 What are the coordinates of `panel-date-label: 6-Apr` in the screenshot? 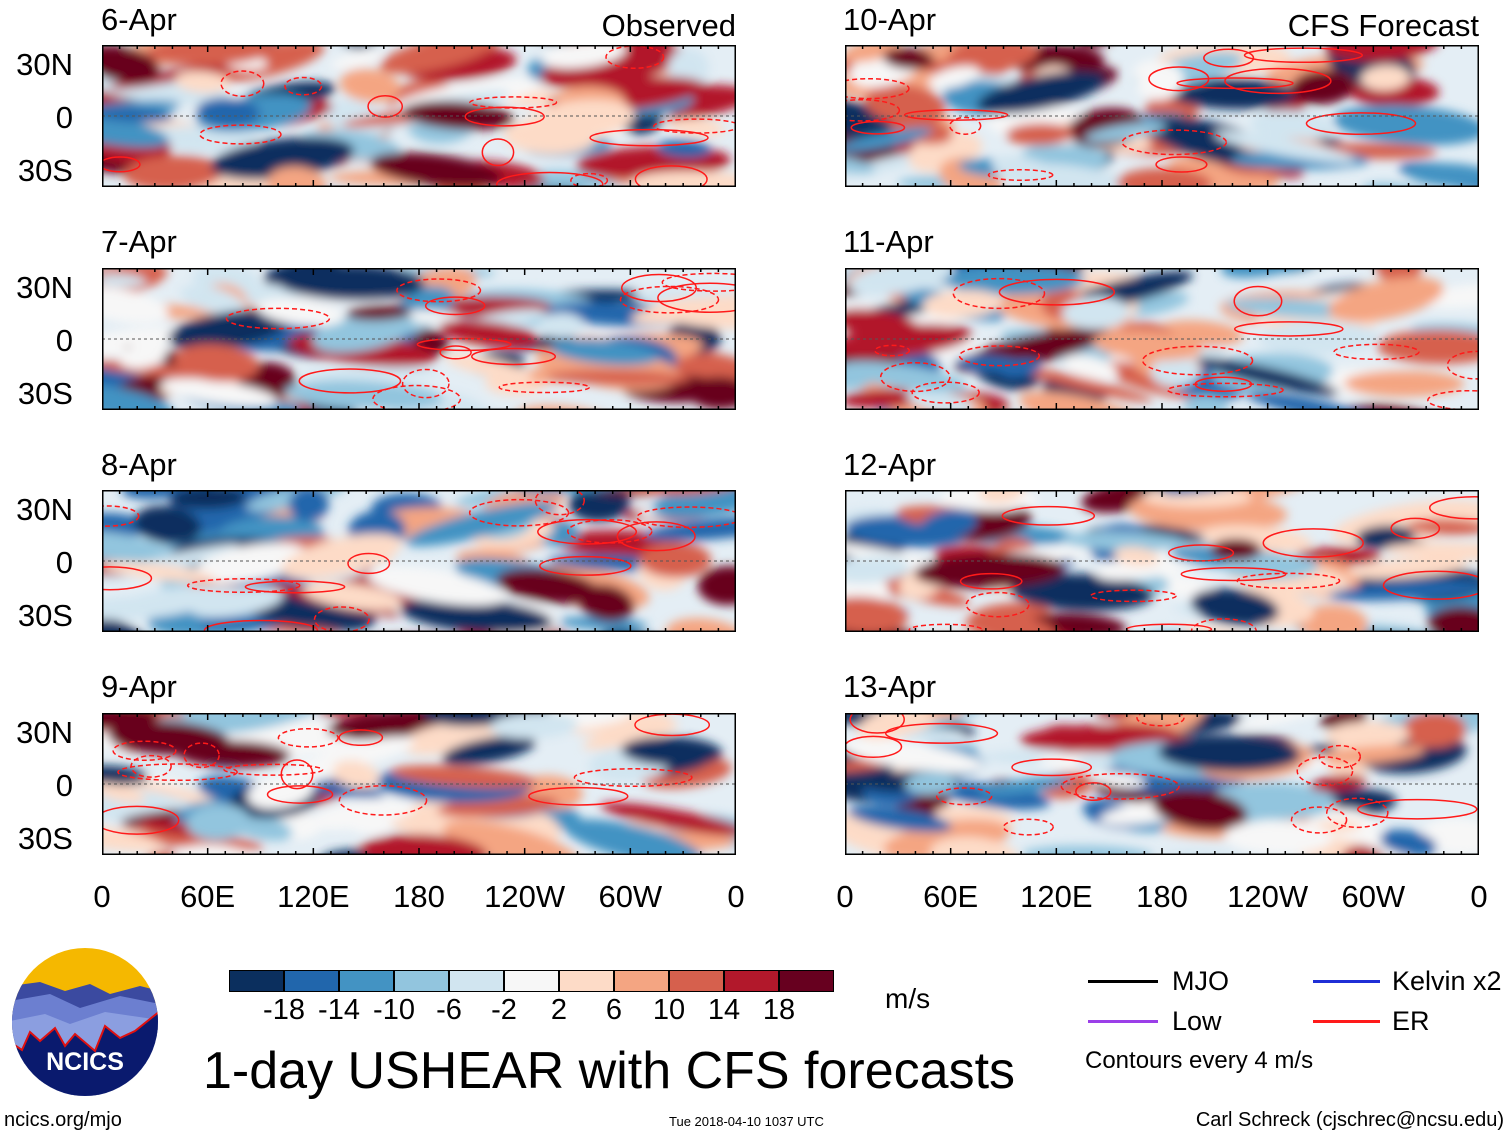 It's located at (139, 19).